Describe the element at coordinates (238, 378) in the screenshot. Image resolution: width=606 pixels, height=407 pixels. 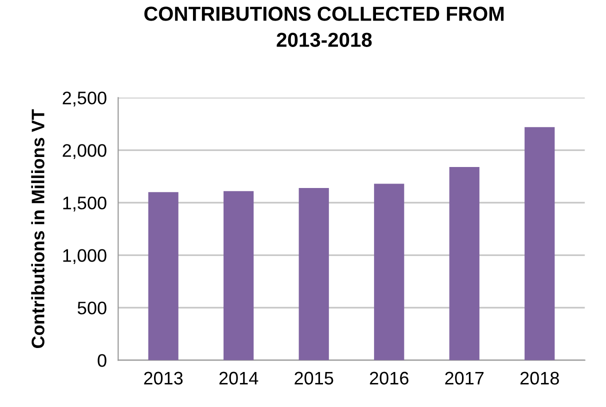
I see `x-tick-label: 2014` at that location.